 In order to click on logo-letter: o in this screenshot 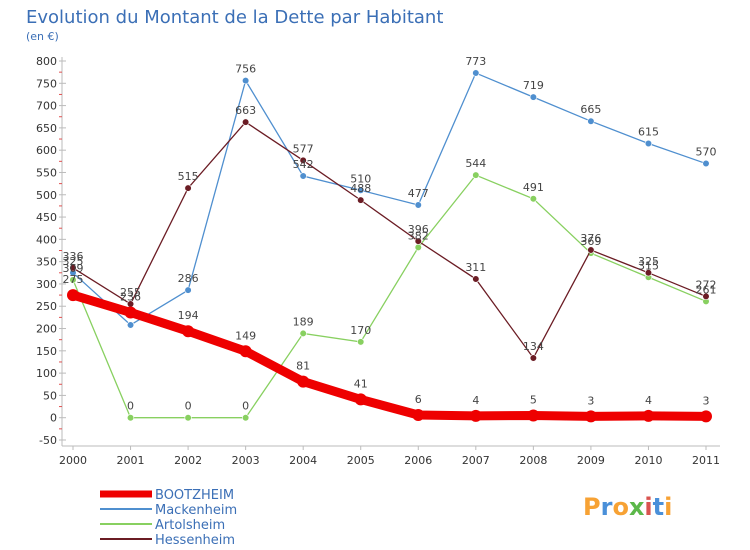, I will do `click(620, 507)`.